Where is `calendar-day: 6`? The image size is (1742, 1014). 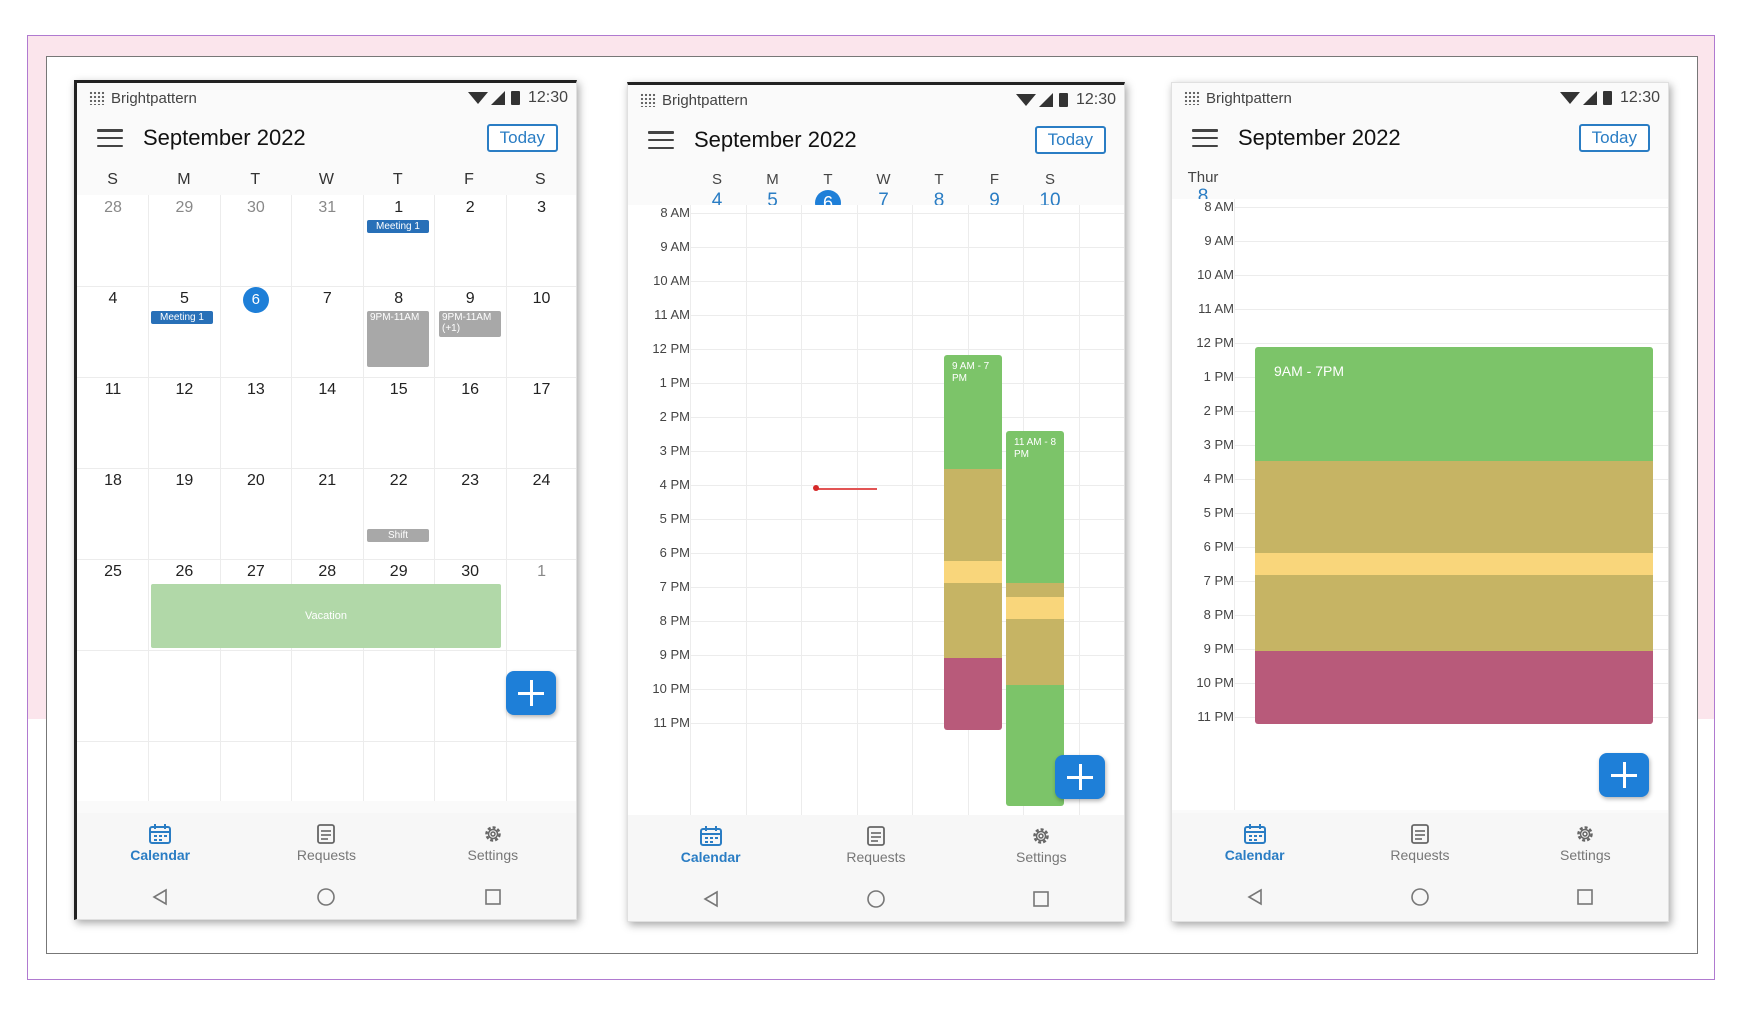 calendar-day: 6 is located at coordinates (256, 300).